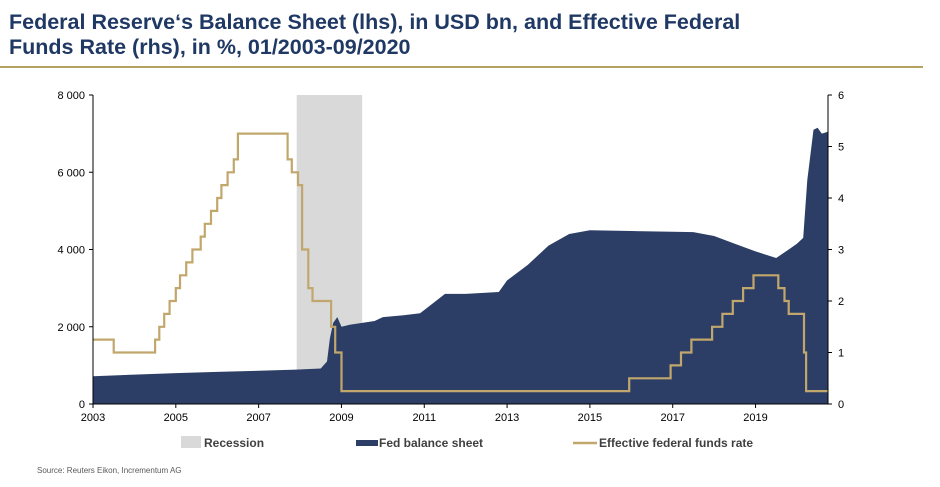 The image size is (940, 487). I want to click on x-axis-tick-label: 2011, so click(424, 418).